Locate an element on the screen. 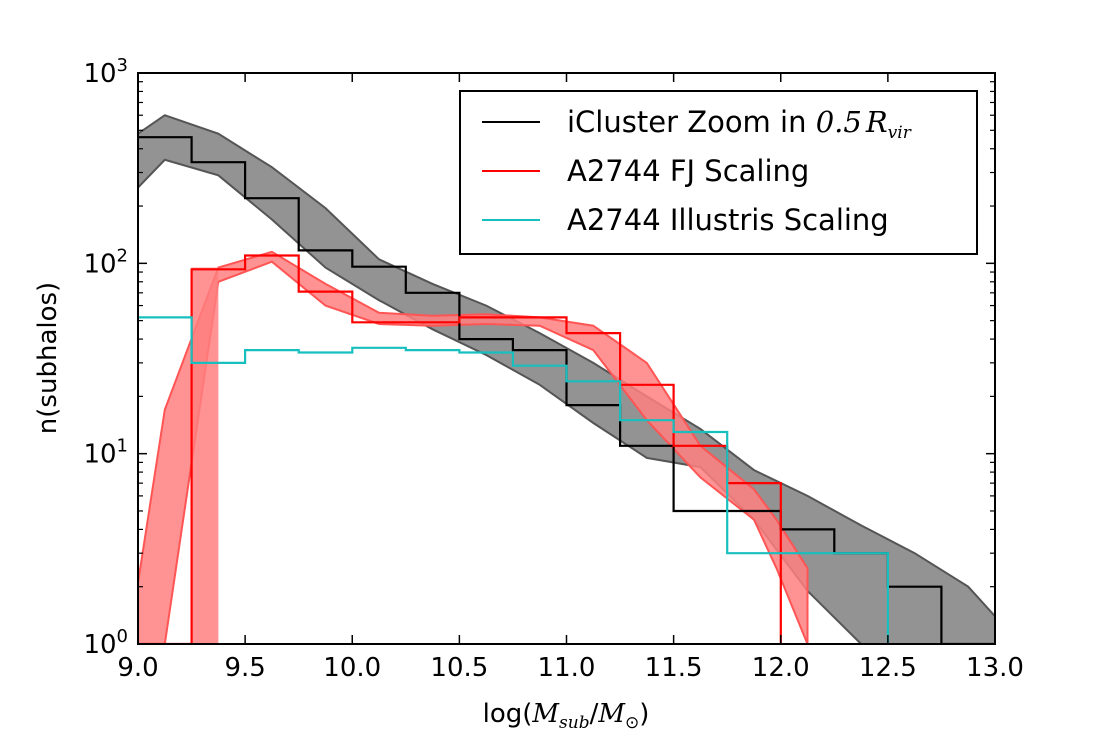  legend-box is located at coordinates (718, 172).